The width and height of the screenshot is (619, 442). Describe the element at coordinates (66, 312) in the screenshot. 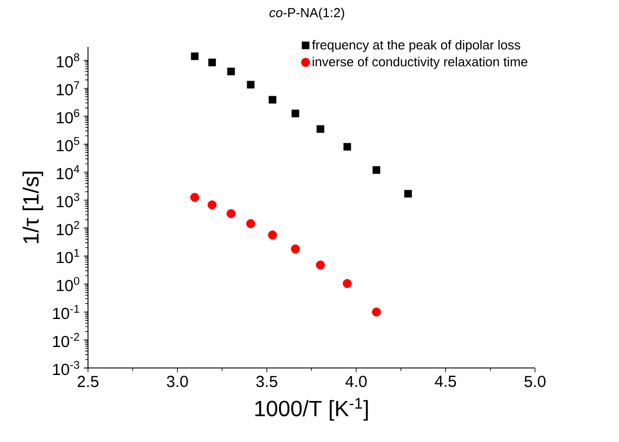

I see `y-tick-label: 10$^{-1}$` at that location.